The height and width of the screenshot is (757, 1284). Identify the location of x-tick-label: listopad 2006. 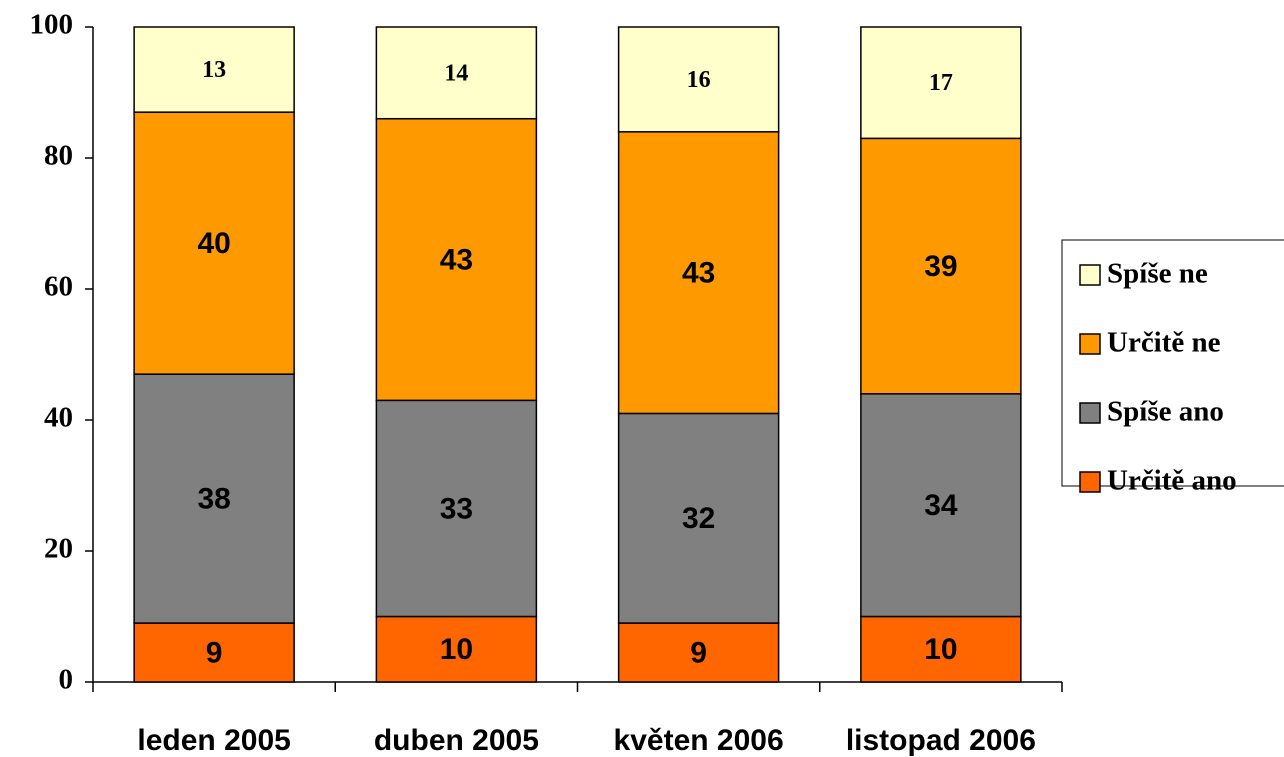
(941, 740).